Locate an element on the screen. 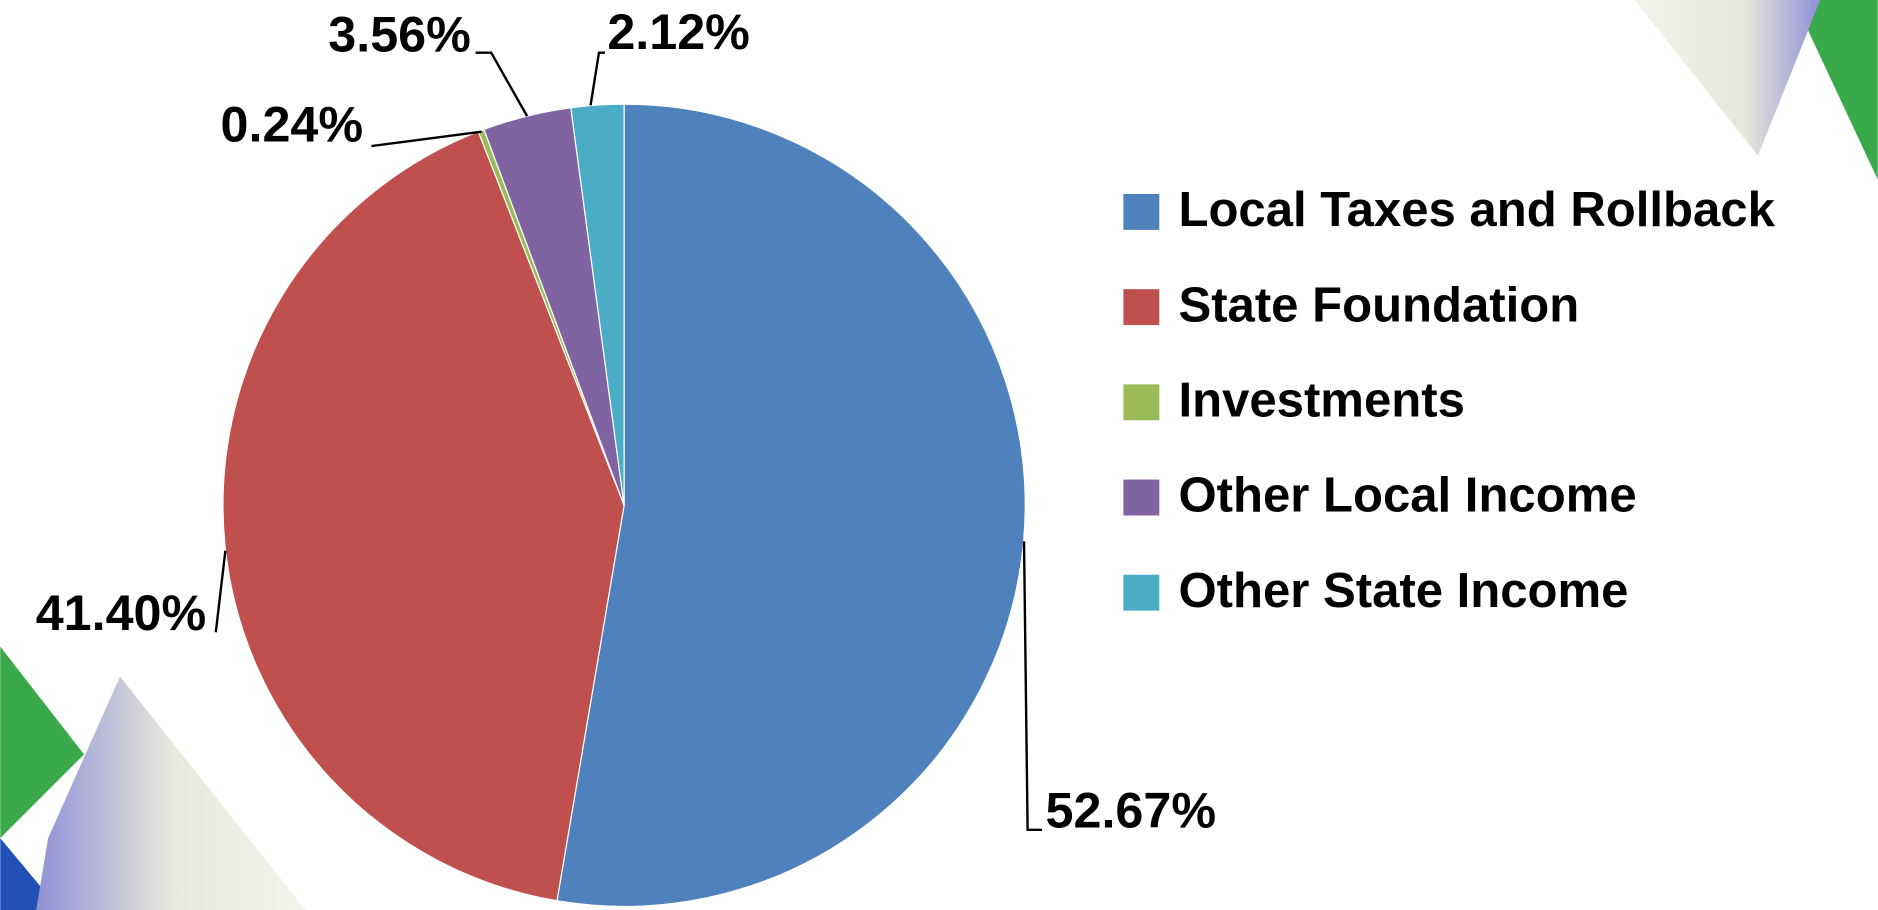 The width and height of the screenshot is (1878, 910). data-label: 52.67% is located at coordinates (1131, 809).